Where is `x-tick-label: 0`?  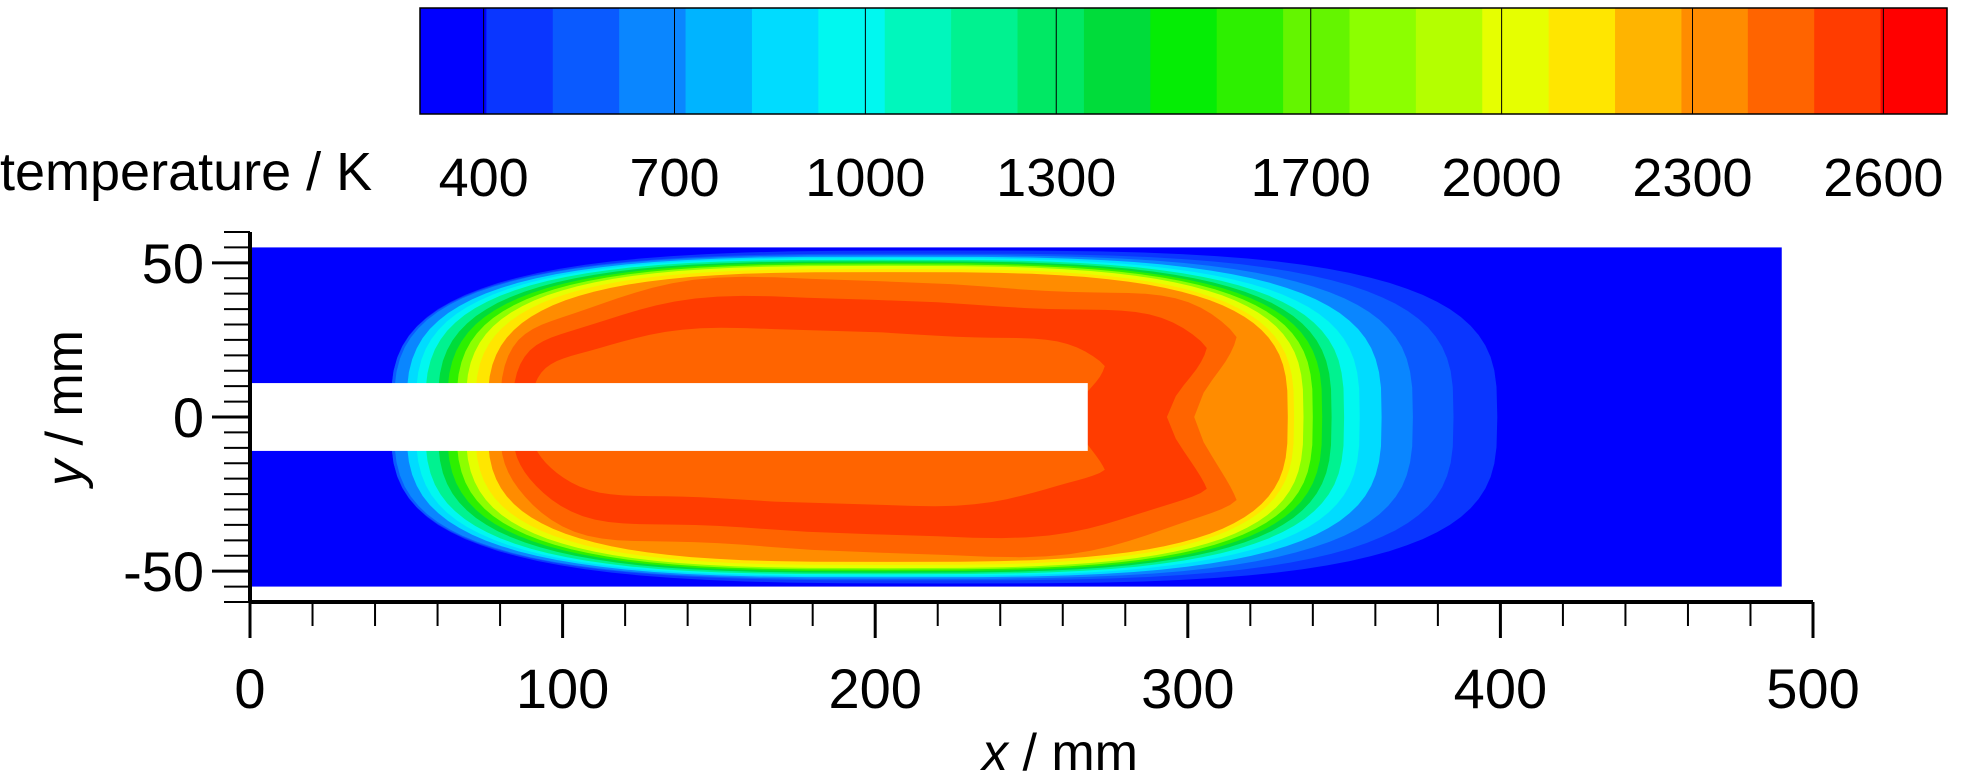 x-tick-label: 0 is located at coordinates (249, 688).